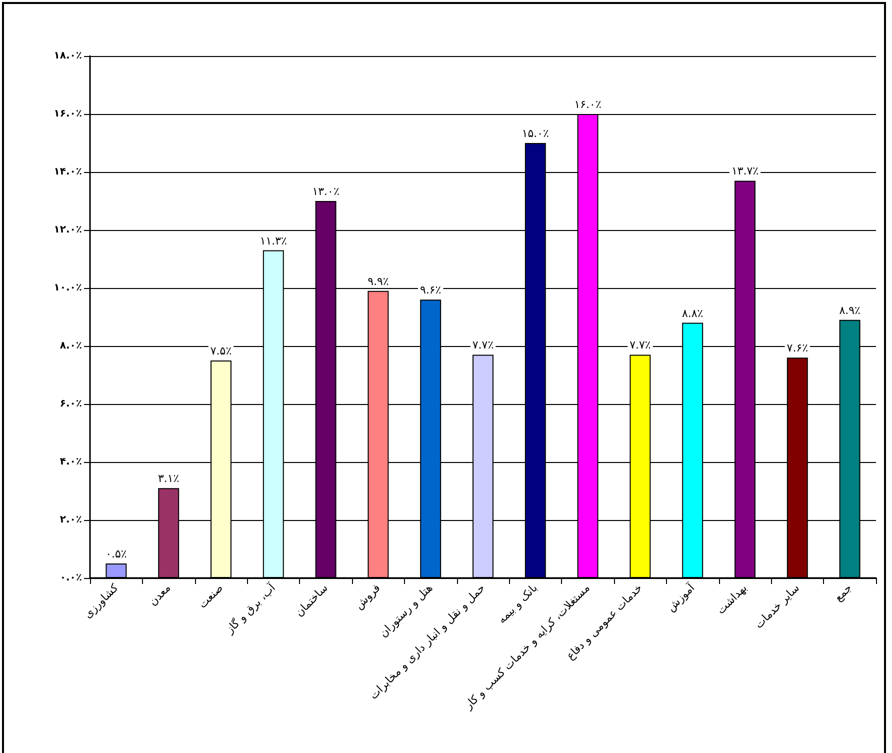  Describe the element at coordinates (101, 600) in the screenshot. I see `x-tick-label: کشاورزی` at that location.